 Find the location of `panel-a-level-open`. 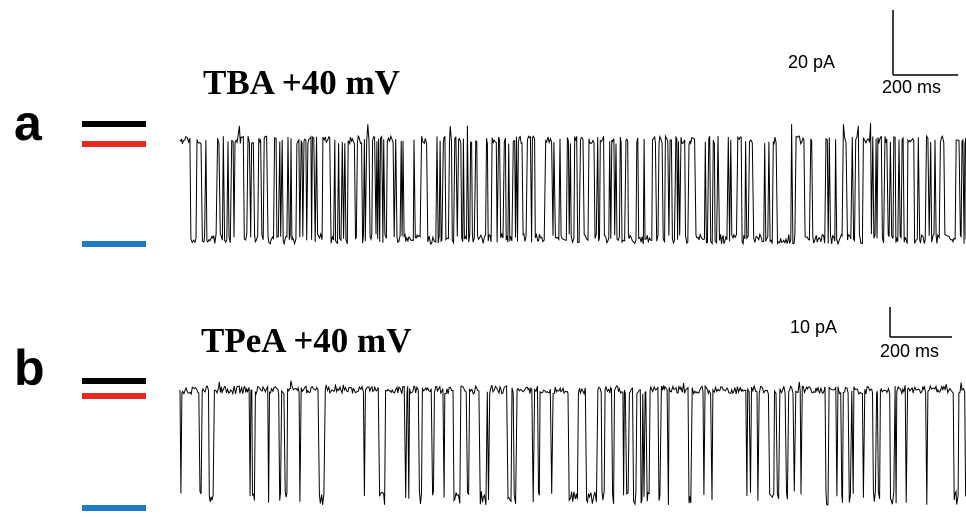

panel-a-level-open is located at coordinates (114, 244).